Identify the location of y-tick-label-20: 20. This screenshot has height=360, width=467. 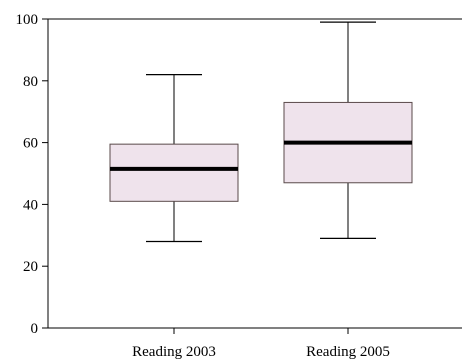
(30, 267).